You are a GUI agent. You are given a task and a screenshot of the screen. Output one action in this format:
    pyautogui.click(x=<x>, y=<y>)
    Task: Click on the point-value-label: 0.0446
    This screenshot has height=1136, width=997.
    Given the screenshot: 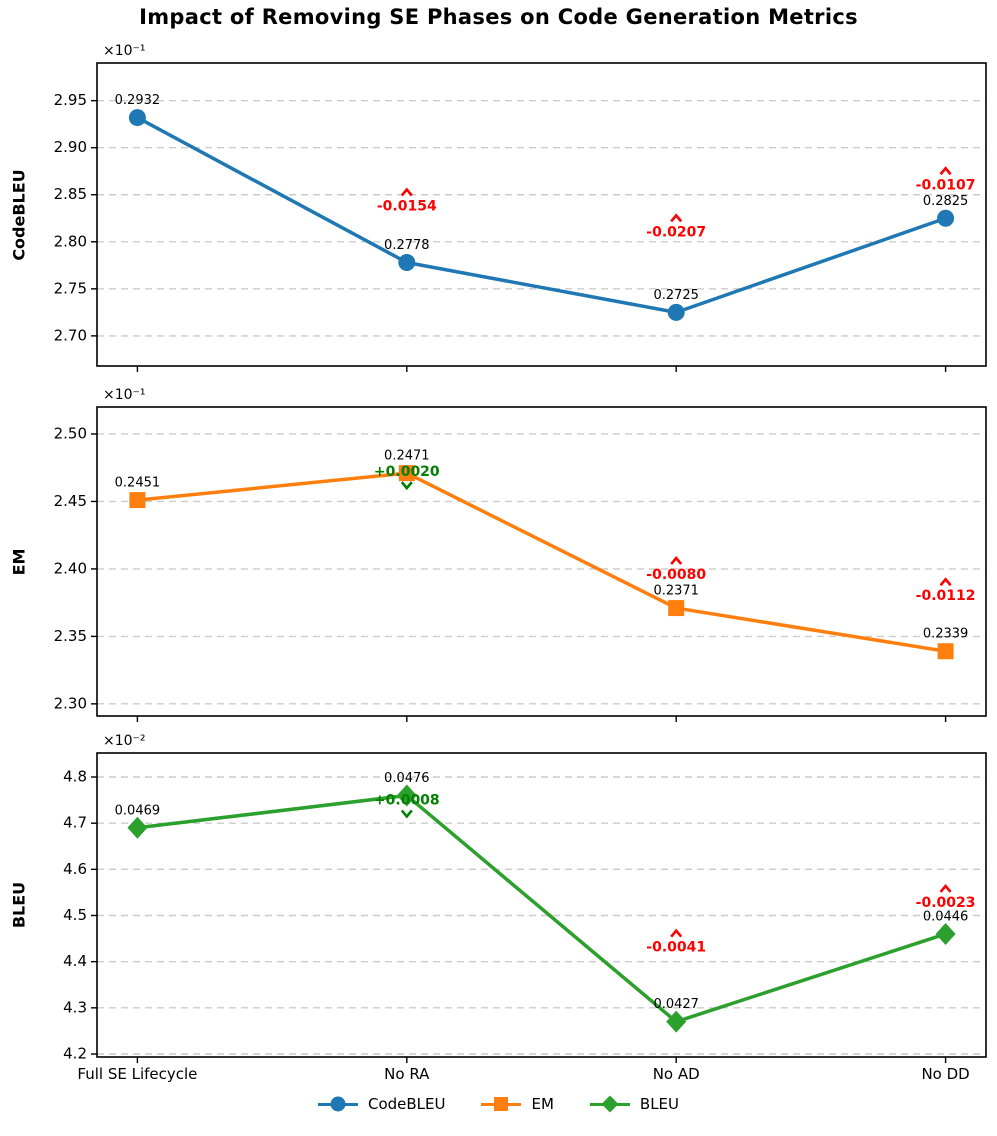 What is the action you would take?
    pyautogui.click(x=946, y=916)
    